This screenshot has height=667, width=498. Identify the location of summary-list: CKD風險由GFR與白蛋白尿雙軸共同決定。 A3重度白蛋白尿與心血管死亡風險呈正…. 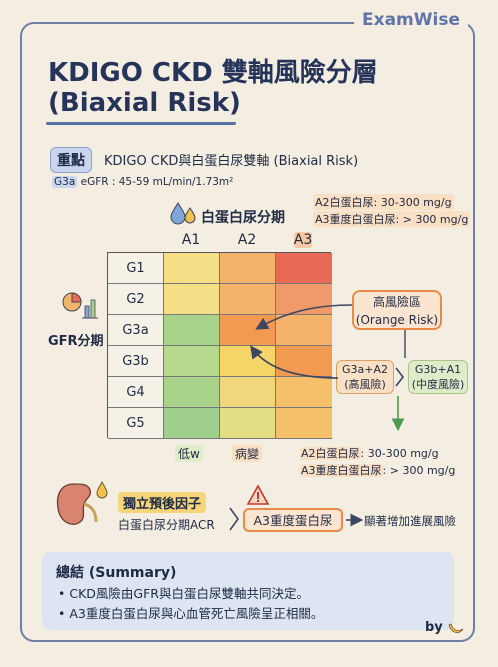
(190, 604).